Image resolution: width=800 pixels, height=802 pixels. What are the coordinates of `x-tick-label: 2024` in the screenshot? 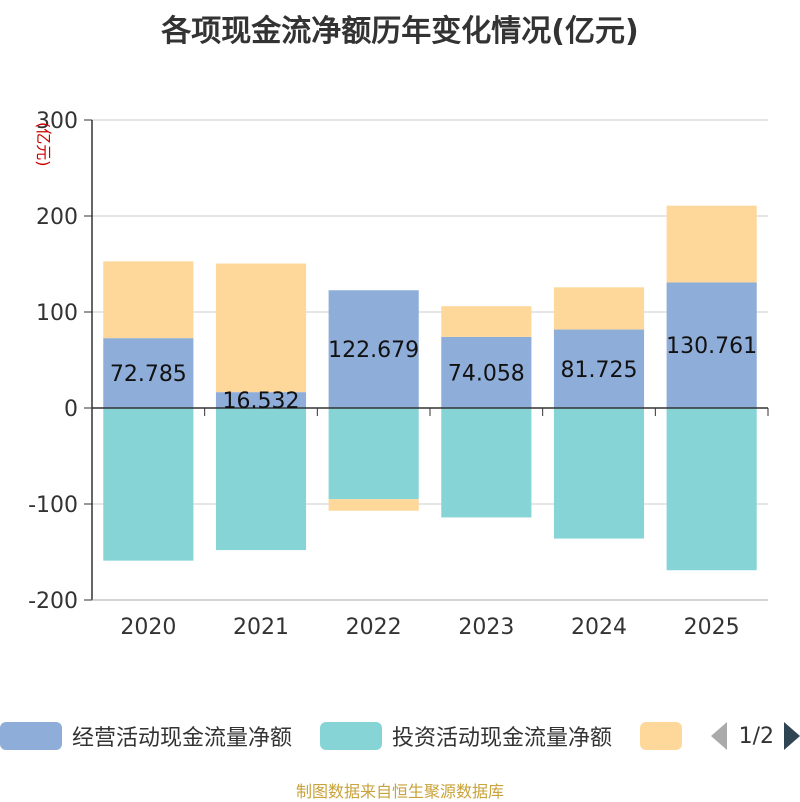 It's located at (599, 627).